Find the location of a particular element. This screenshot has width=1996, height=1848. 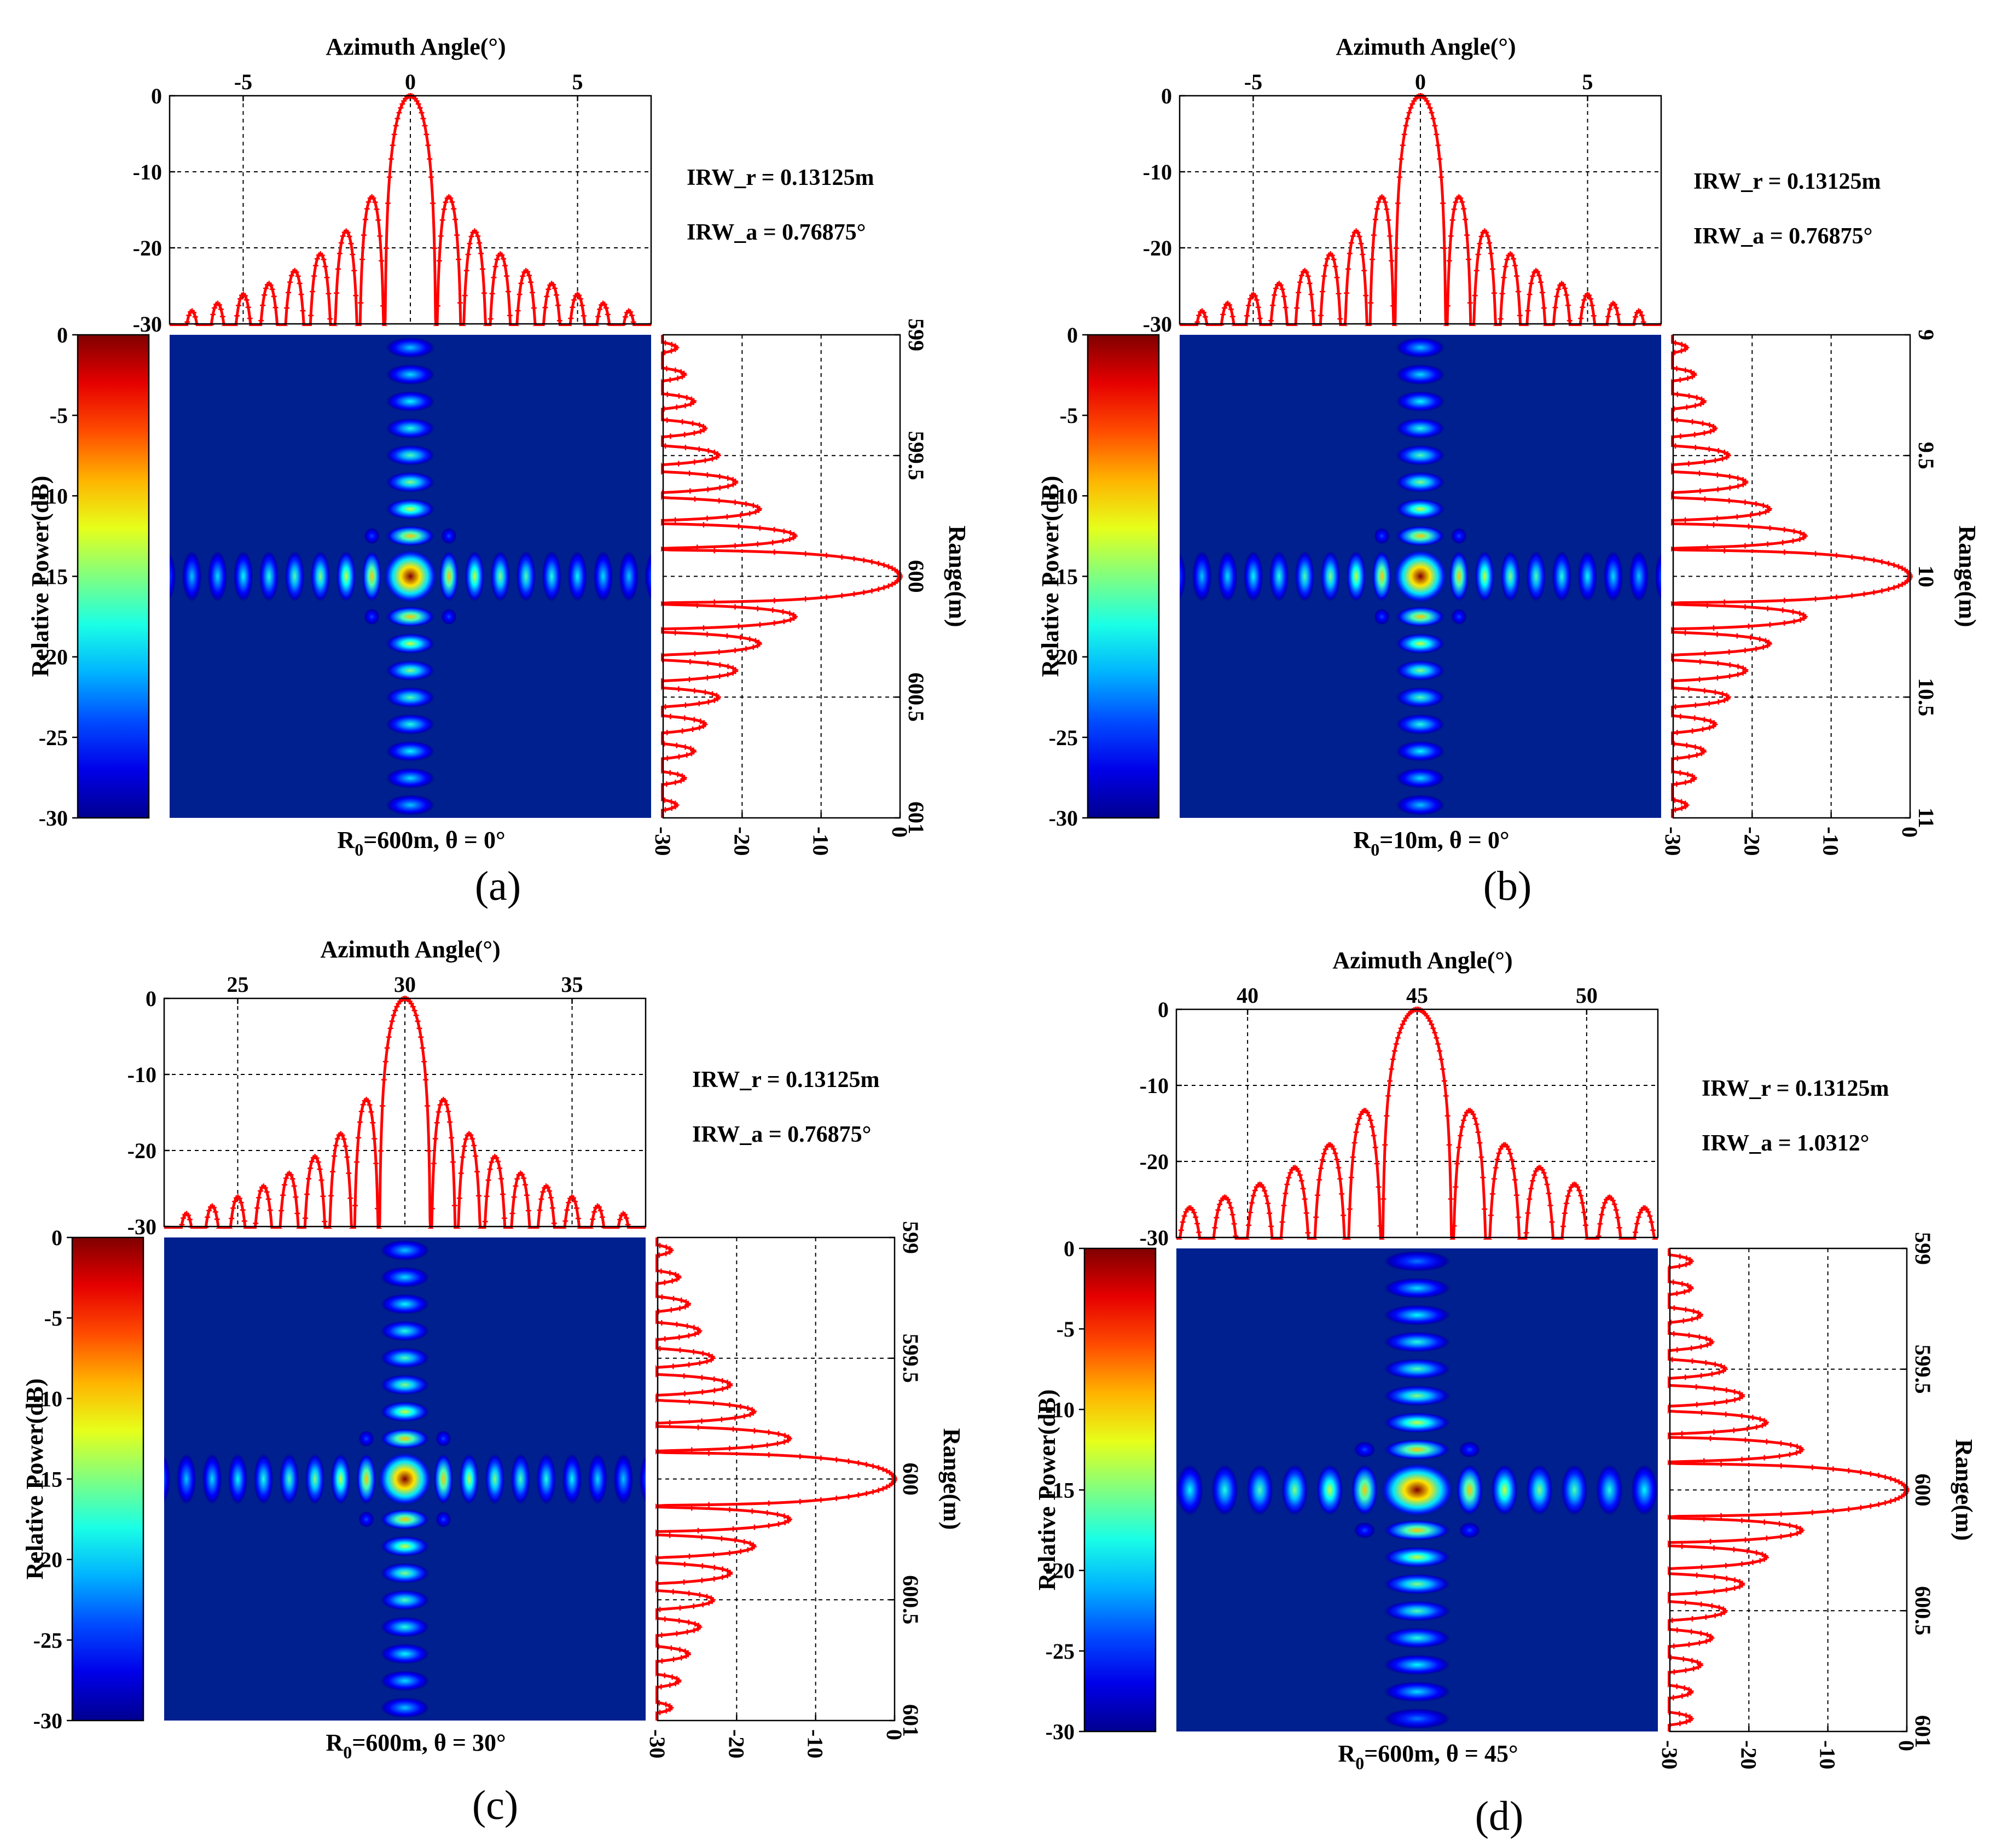

colorbar-tick-label: -25 is located at coordinates (53, 737).